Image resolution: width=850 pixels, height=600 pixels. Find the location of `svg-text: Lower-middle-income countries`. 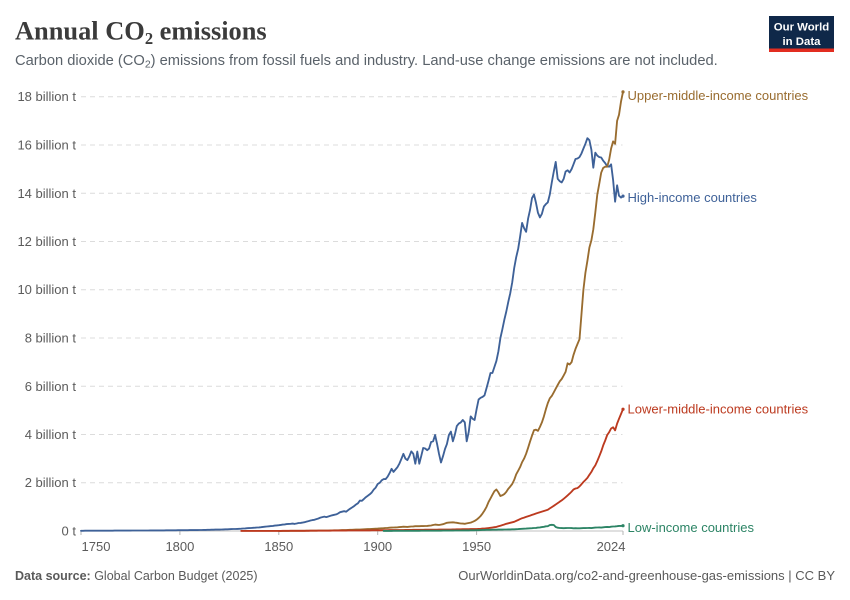

svg-text: Lower-middle-income countries is located at coordinates (718, 409).